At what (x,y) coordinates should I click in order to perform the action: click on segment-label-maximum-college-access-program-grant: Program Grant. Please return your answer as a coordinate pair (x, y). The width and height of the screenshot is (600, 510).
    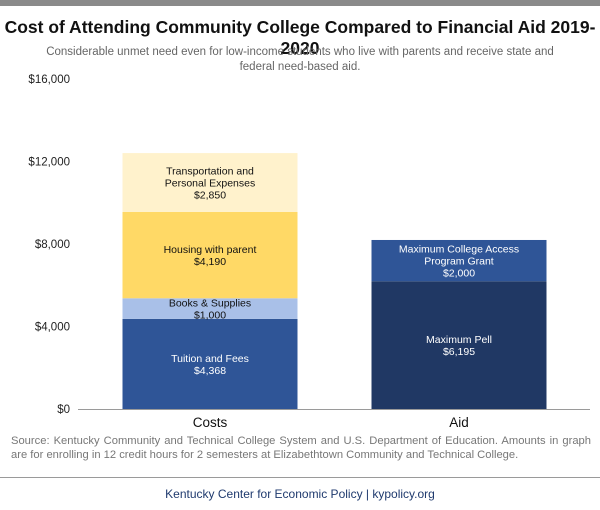
    Looking at the image, I should click on (459, 262).